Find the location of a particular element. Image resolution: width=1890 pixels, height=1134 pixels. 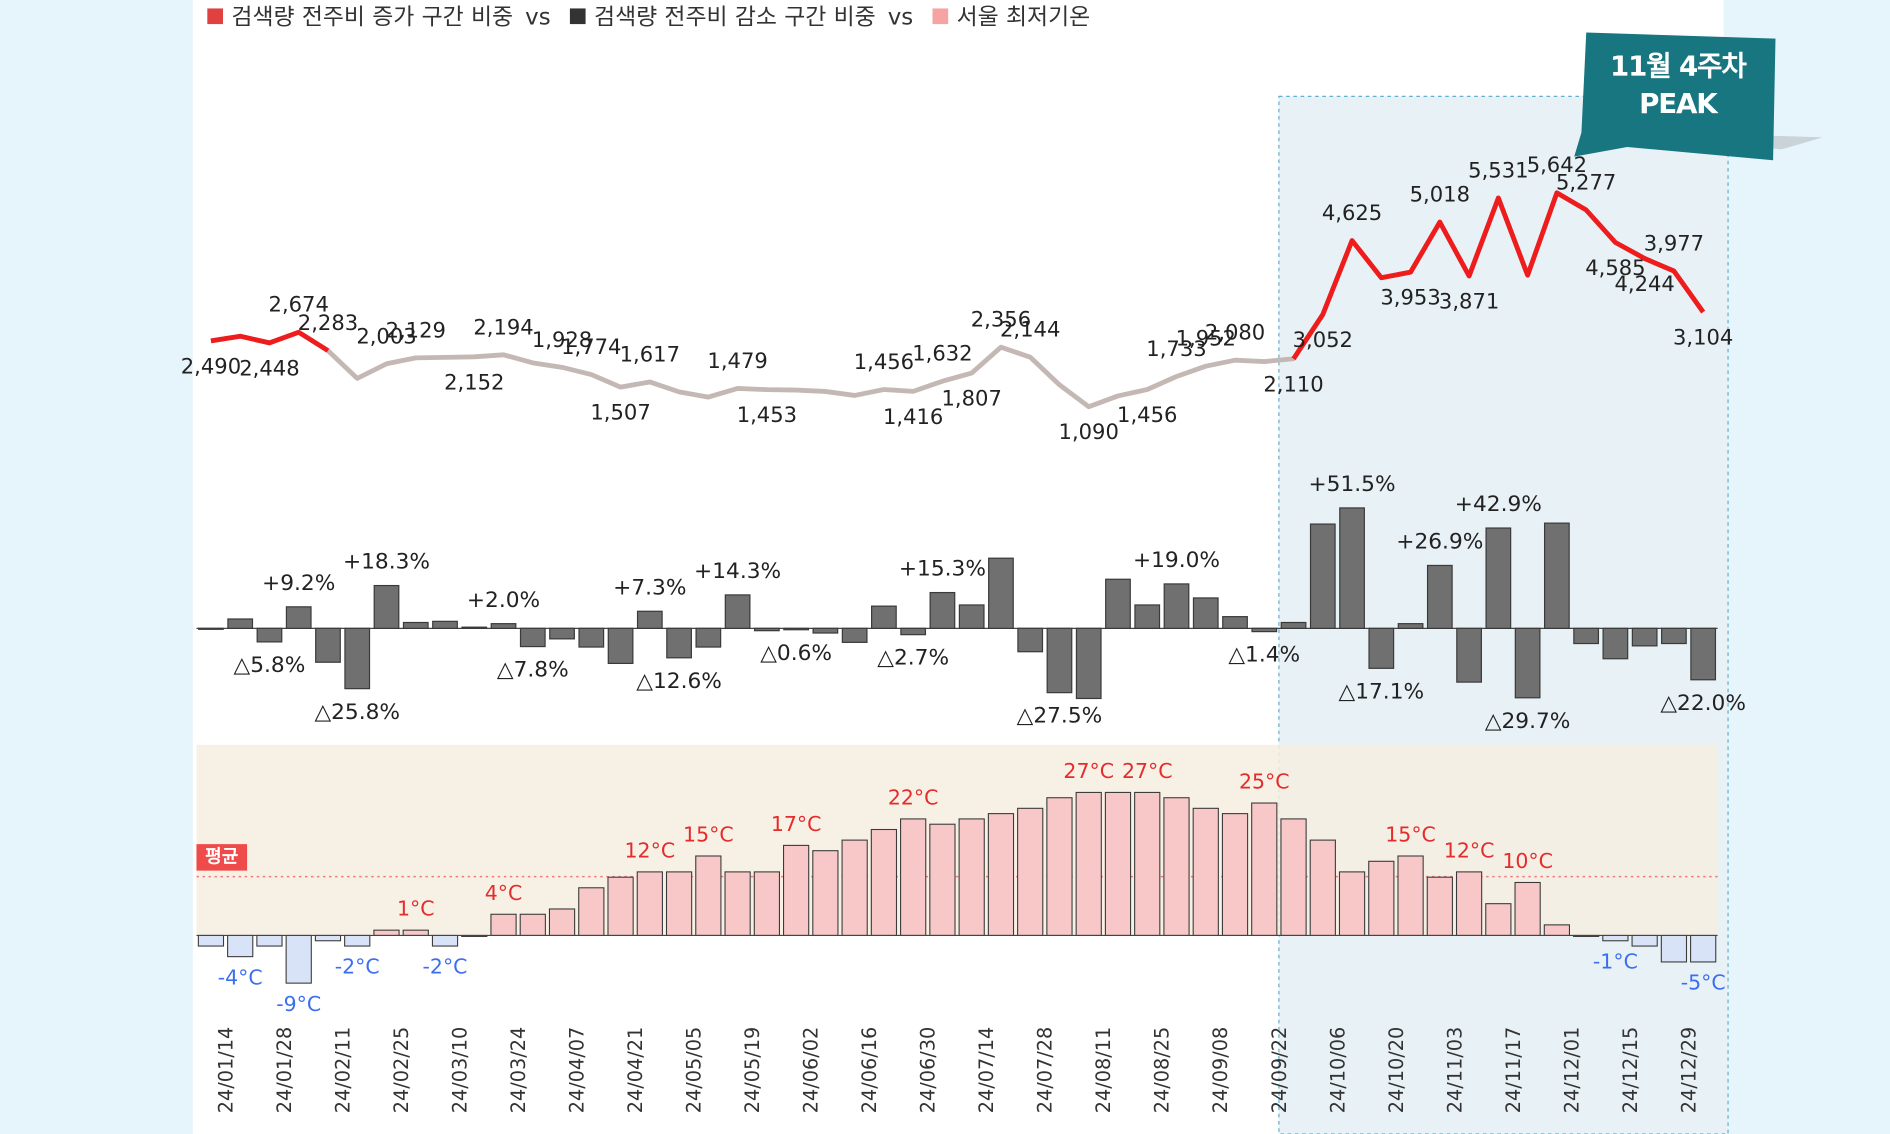

bar-value-label: △27.5% is located at coordinates (1060, 716).